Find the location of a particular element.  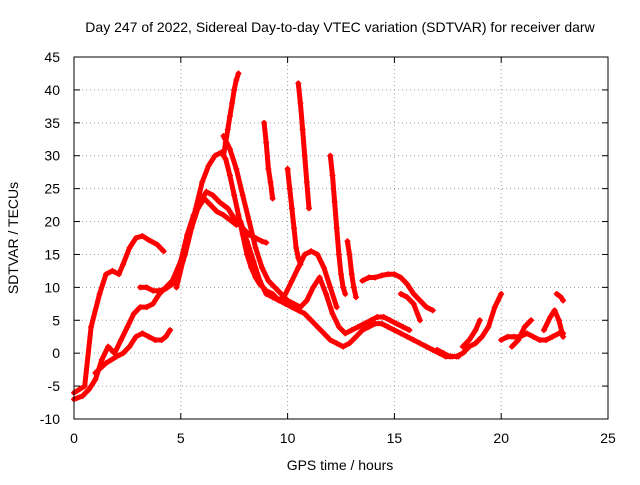

y-tick-label: 30 is located at coordinates (52, 156).